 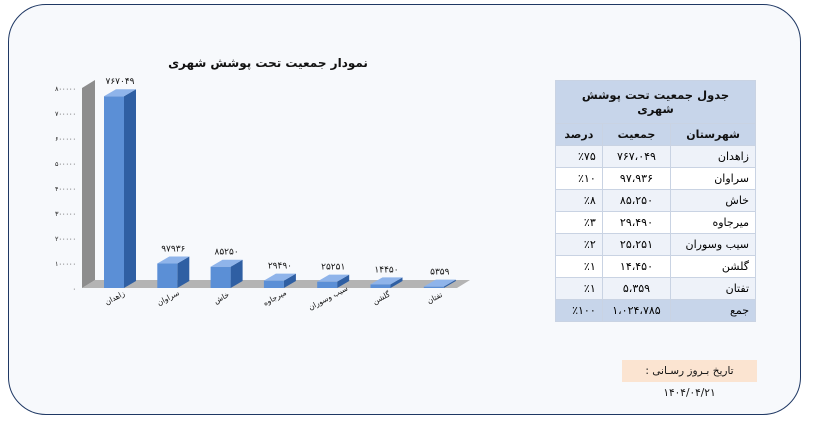 I want to click on bar: ۲۹۴۹۰, so click(x=279, y=275).